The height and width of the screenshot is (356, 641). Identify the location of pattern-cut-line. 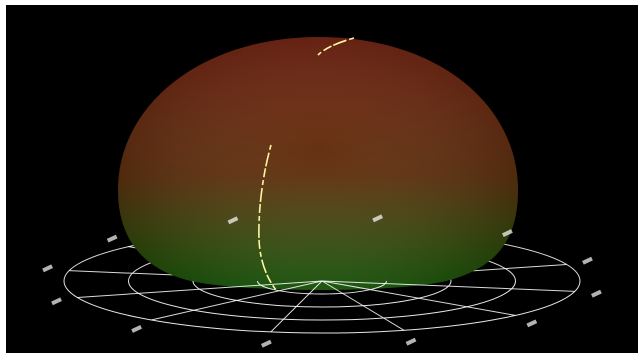
(306, 164).